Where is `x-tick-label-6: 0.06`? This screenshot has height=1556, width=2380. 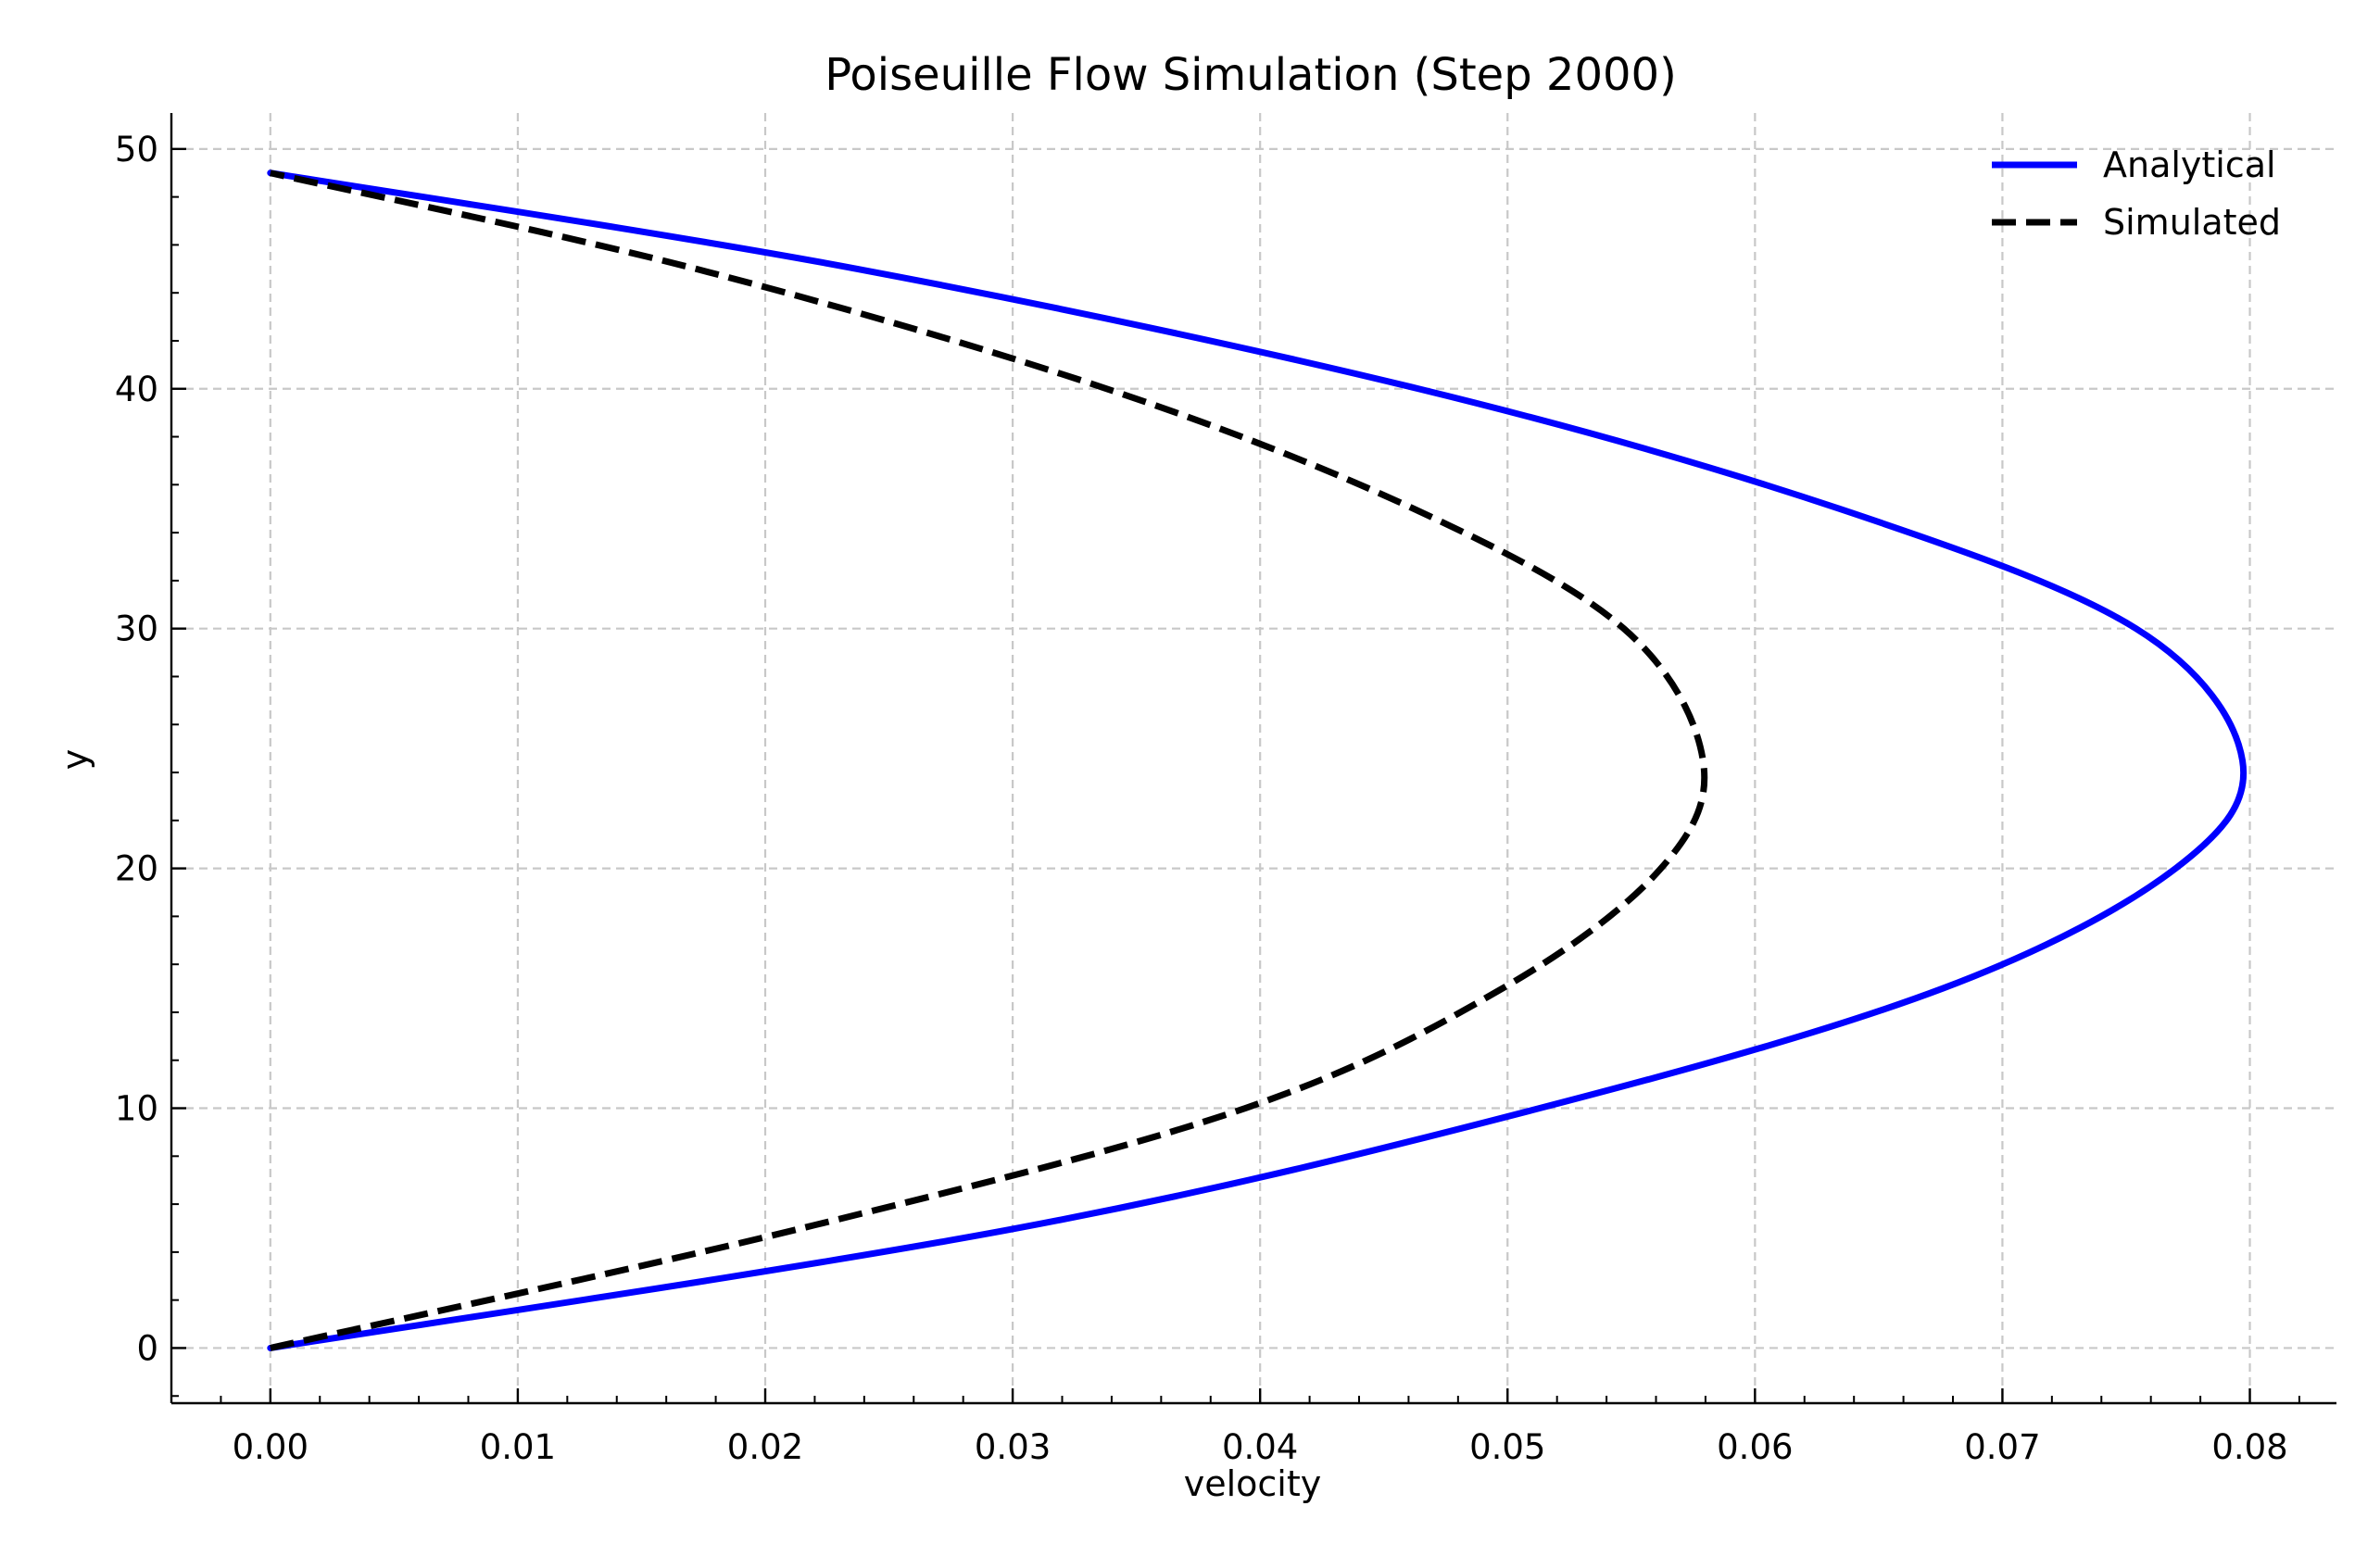 x-tick-label-6: 0.06 is located at coordinates (1755, 1447).